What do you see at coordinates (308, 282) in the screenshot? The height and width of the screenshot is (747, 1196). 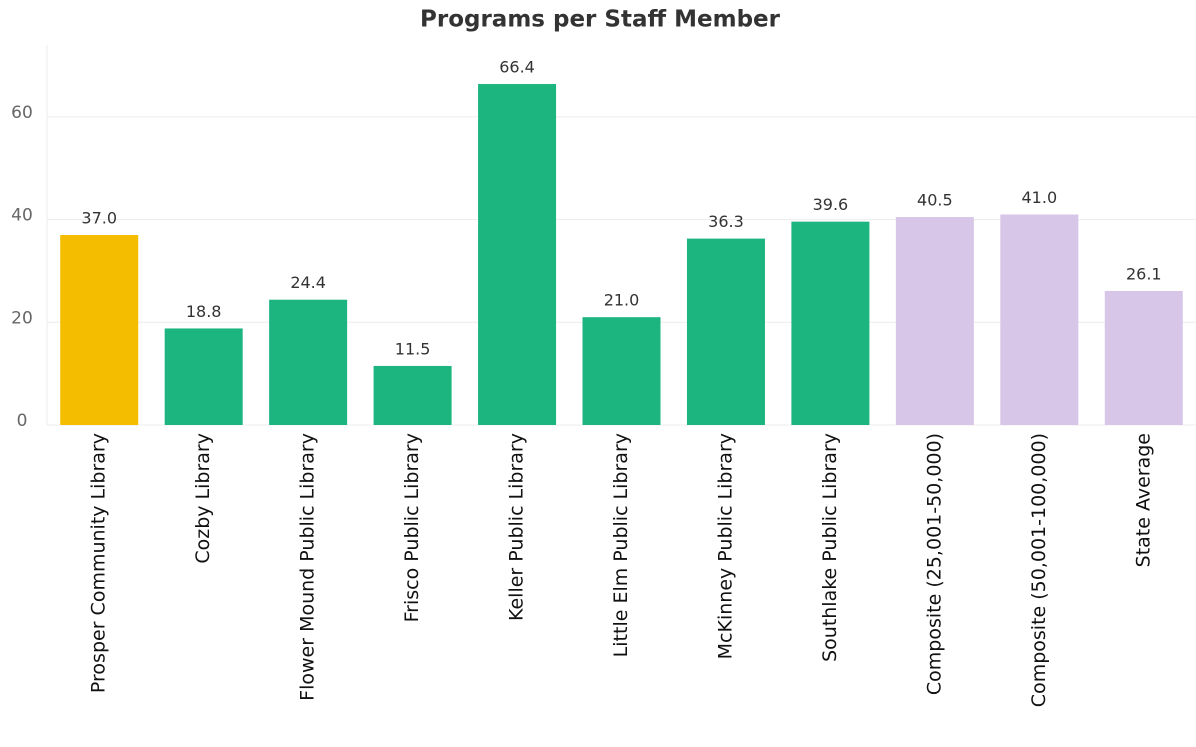 I see `data-label: 24.4` at bounding box center [308, 282].